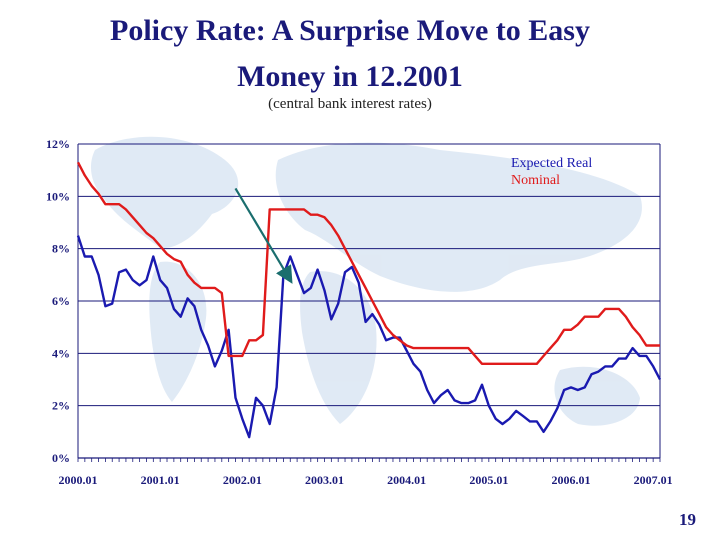  What do you see at coordinates (242, 480) in the screenshot?
I see `x-tick-label: 2002.01` at bounding box center [242, 480].